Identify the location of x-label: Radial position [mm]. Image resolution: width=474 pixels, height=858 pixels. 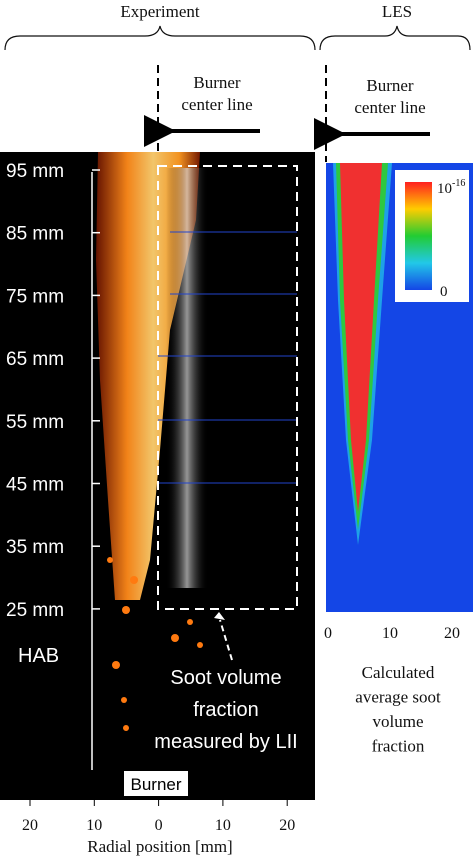
(159, 846).